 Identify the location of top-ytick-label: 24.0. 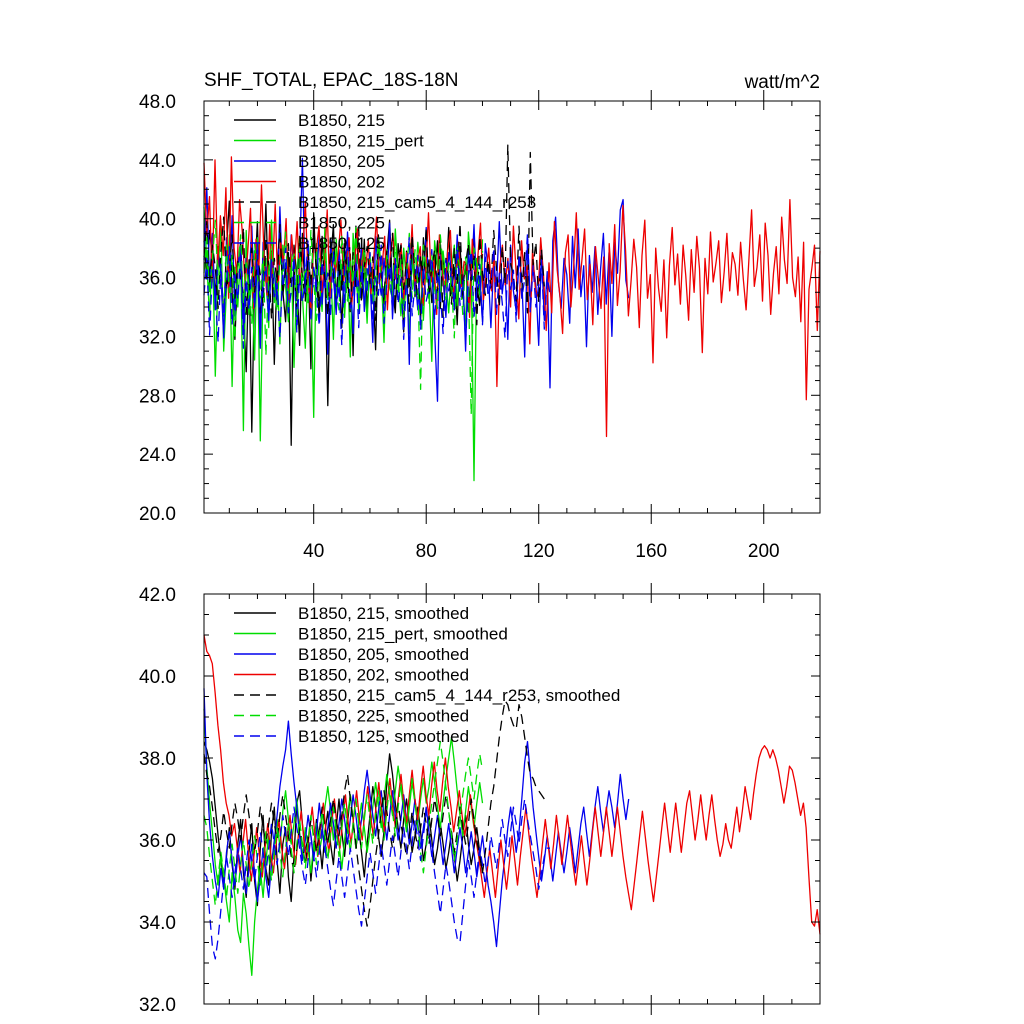
(157, 455).